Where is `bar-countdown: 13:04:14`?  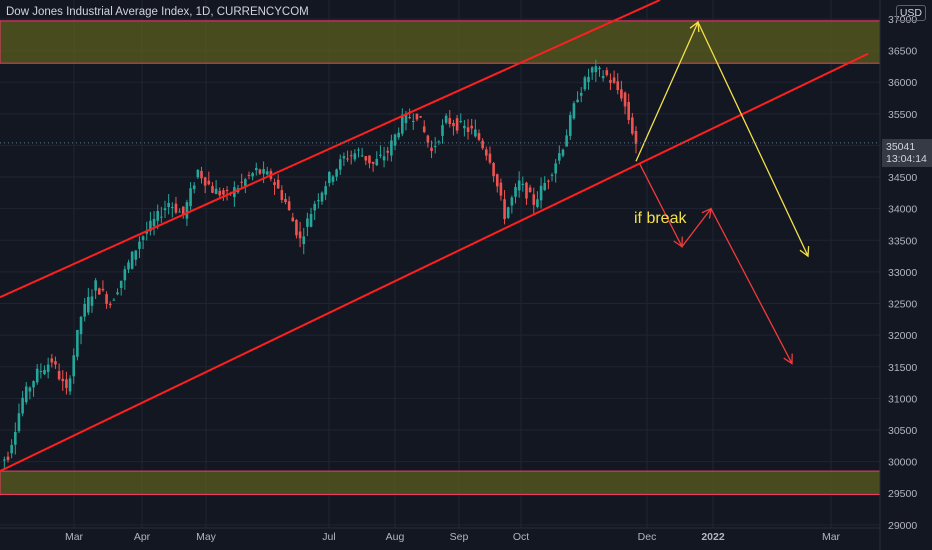 bar-countdown: 13:04:14 is located at coordinates (906, 159).